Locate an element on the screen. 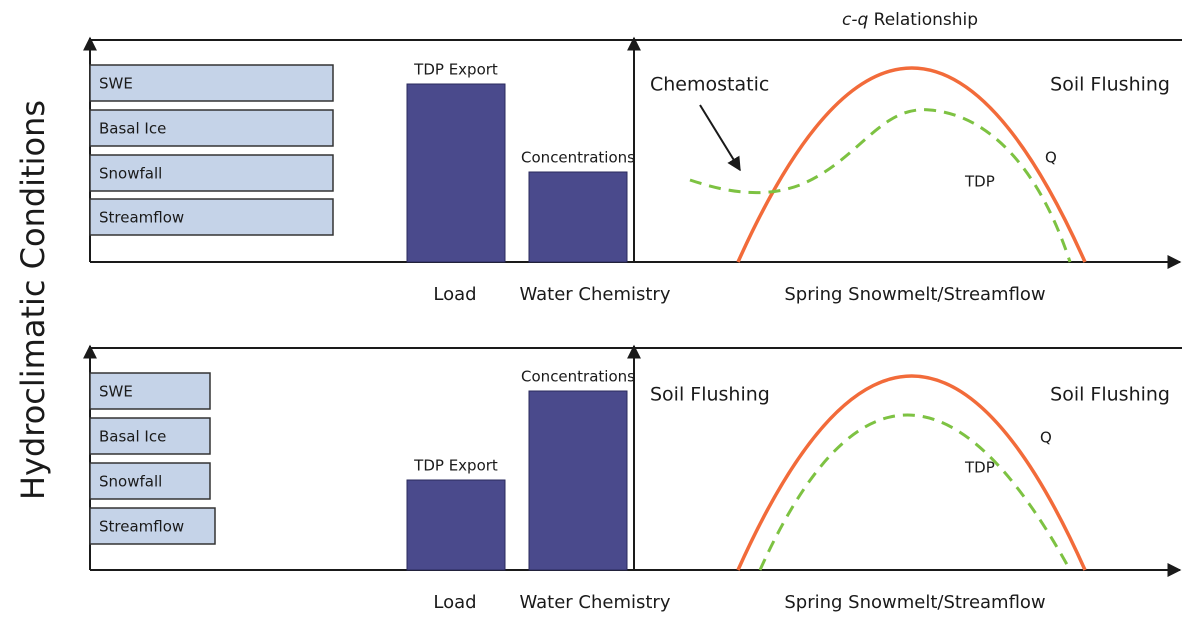 This screenshot has height=620, width=1182. pointer-arrow is located at coordinates (720, 138).